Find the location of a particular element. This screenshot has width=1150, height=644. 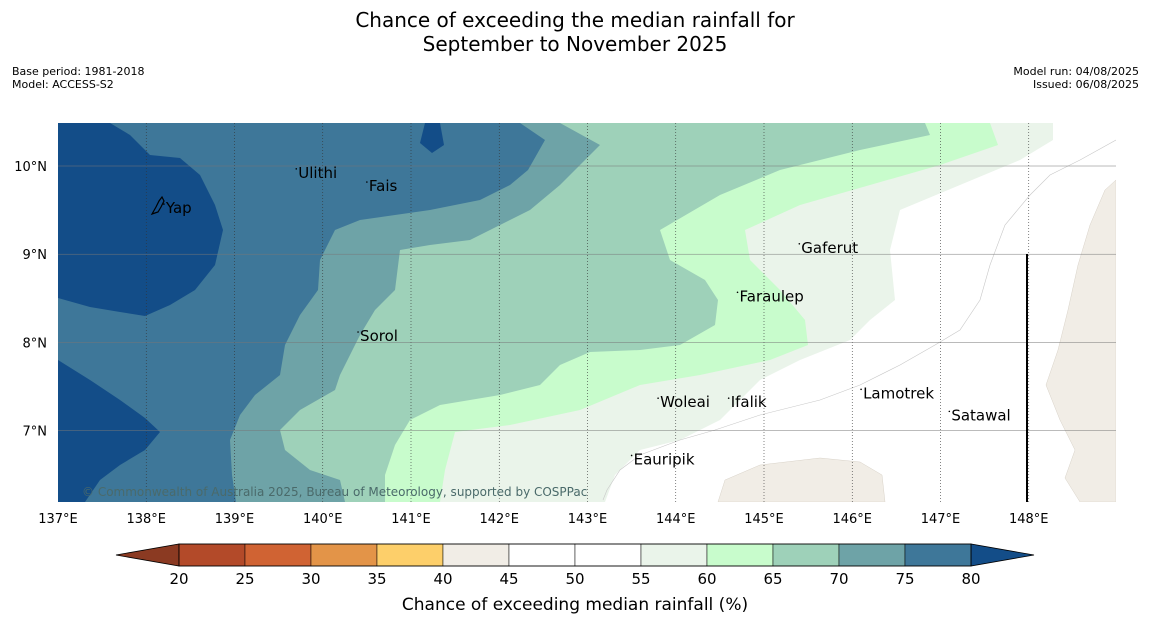

place-label: Faraulep is located at coordinates (772, 296).